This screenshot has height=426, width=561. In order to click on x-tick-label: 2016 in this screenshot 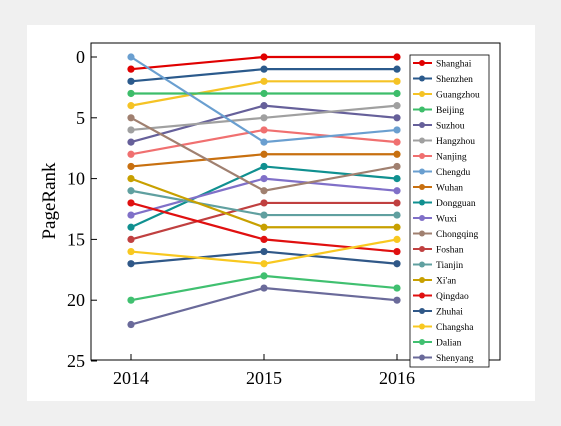, I will do `click(397, 378)`.